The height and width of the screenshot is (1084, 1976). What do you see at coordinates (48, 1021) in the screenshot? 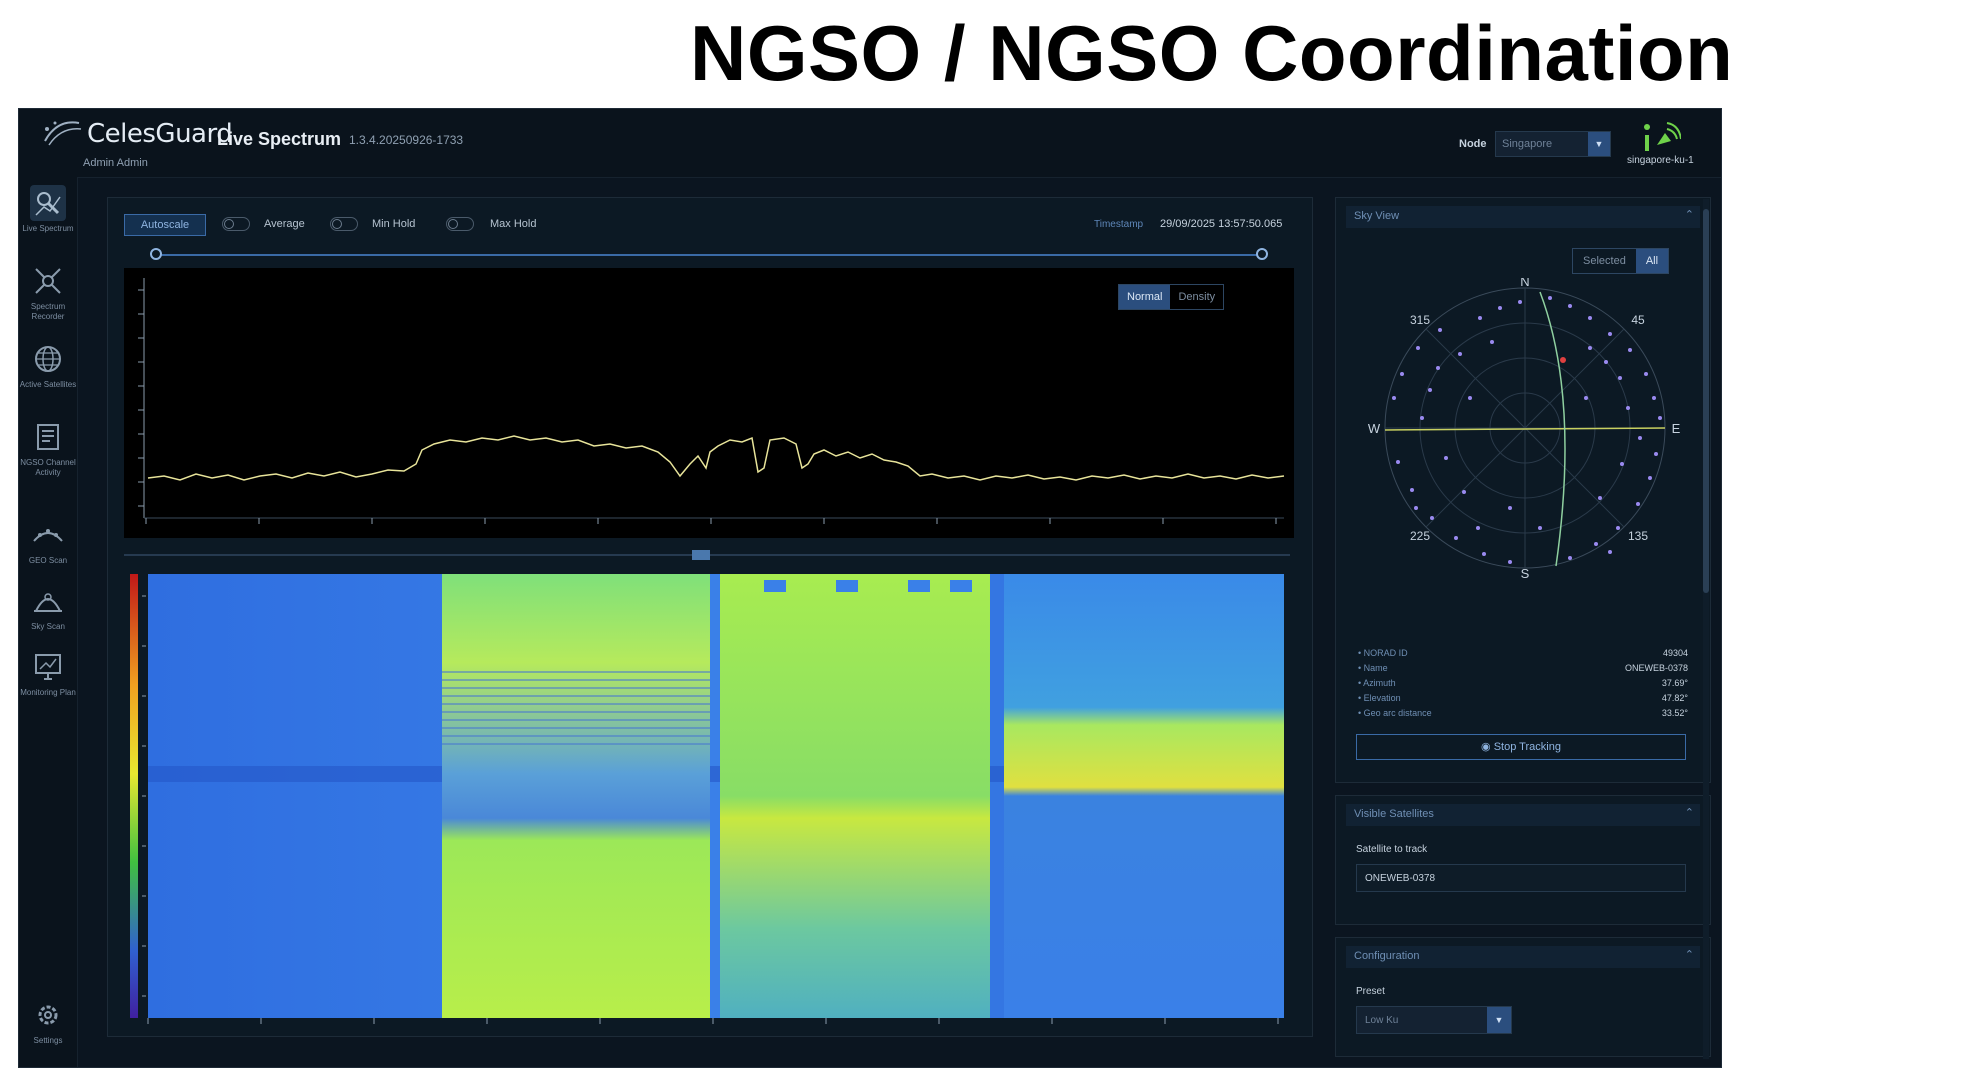
I see `sidebar-item-settings: Settings` at bounding box center [48, 1021].